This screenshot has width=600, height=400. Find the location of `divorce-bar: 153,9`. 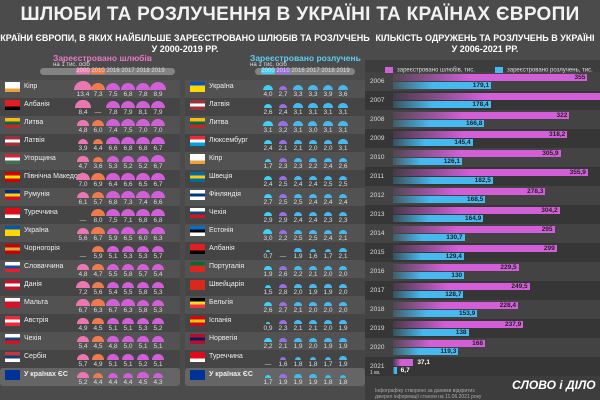

divorce-bar: 153,9 is located at coordinates (435, 313).